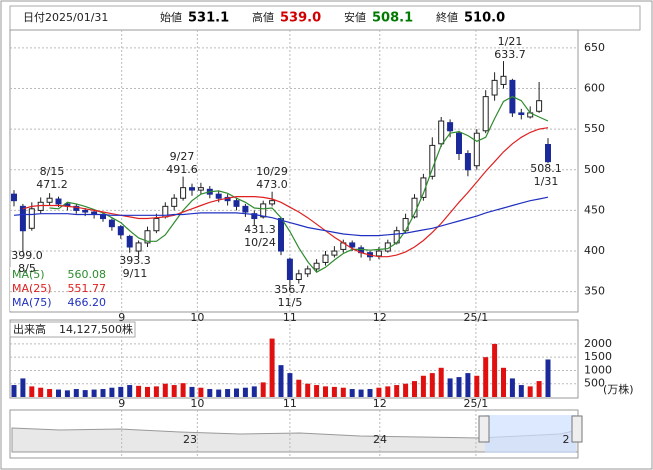 The image size is (653, 470). What do you see at coordinates (392, 18) in the screenshot?
I see `header-value: 508.1` at bounding box center [392, 18].